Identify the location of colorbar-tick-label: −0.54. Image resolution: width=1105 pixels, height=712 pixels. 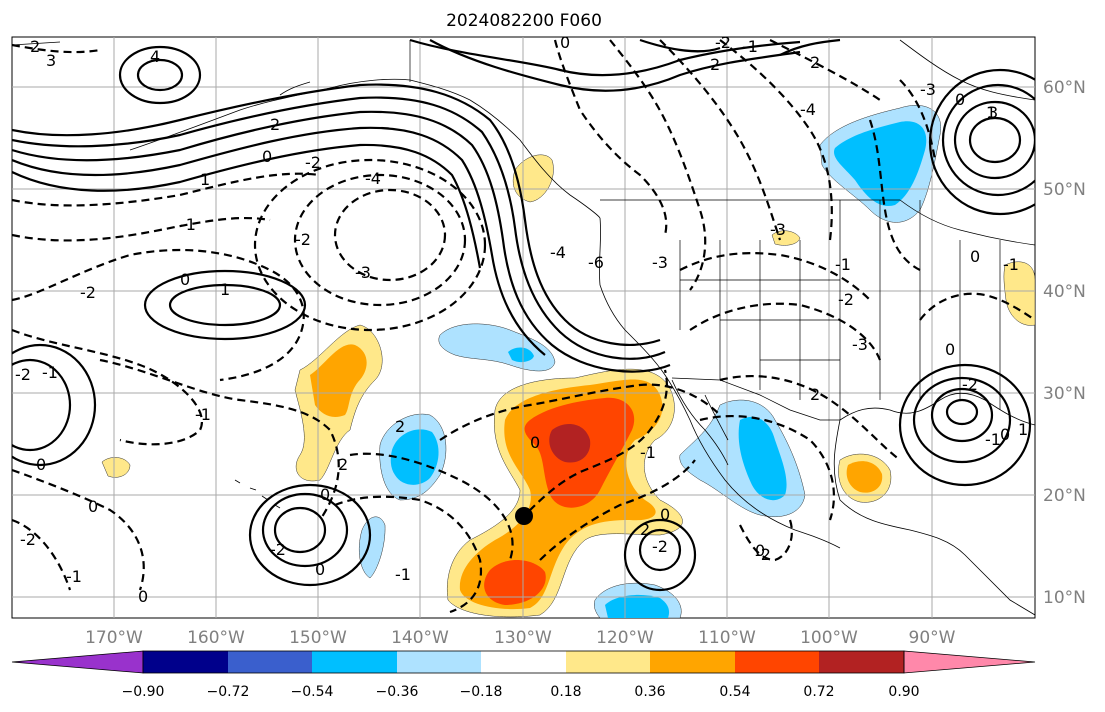
(312, 692).